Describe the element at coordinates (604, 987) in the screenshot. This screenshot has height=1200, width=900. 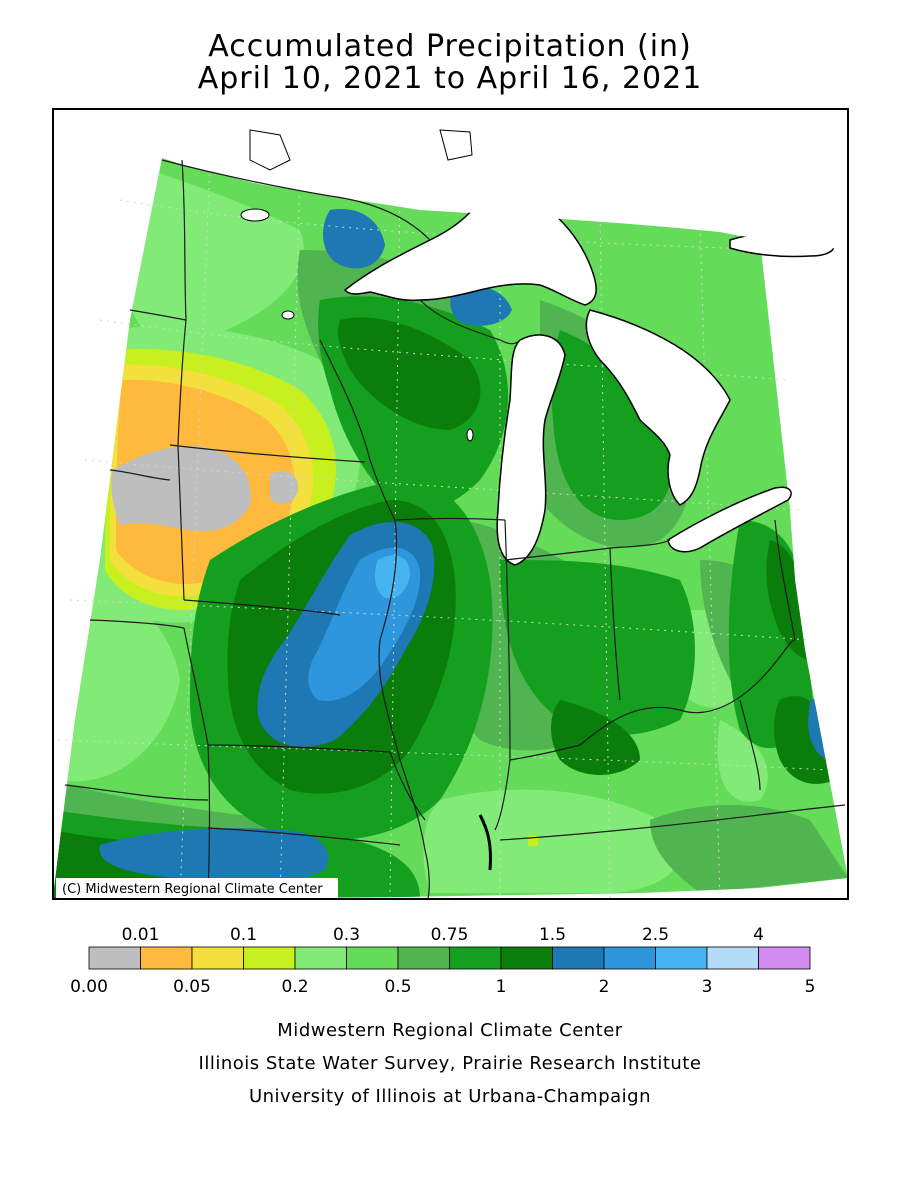
I see `legend-lower-label: 2` at that location.